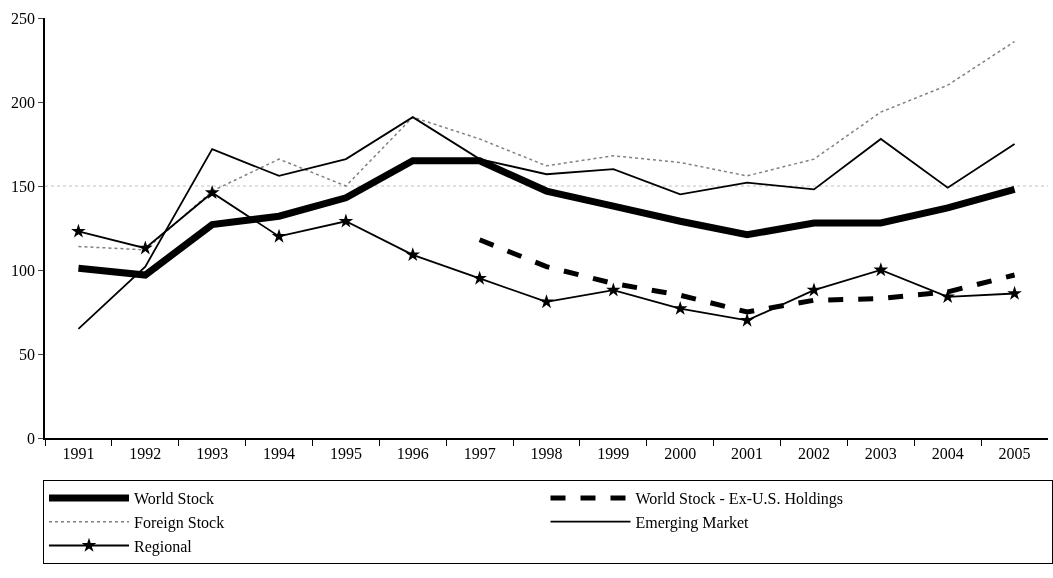 This screenshot has height=578, width=1053. I want to click on y-tick-label: 250, so click(23, 18).